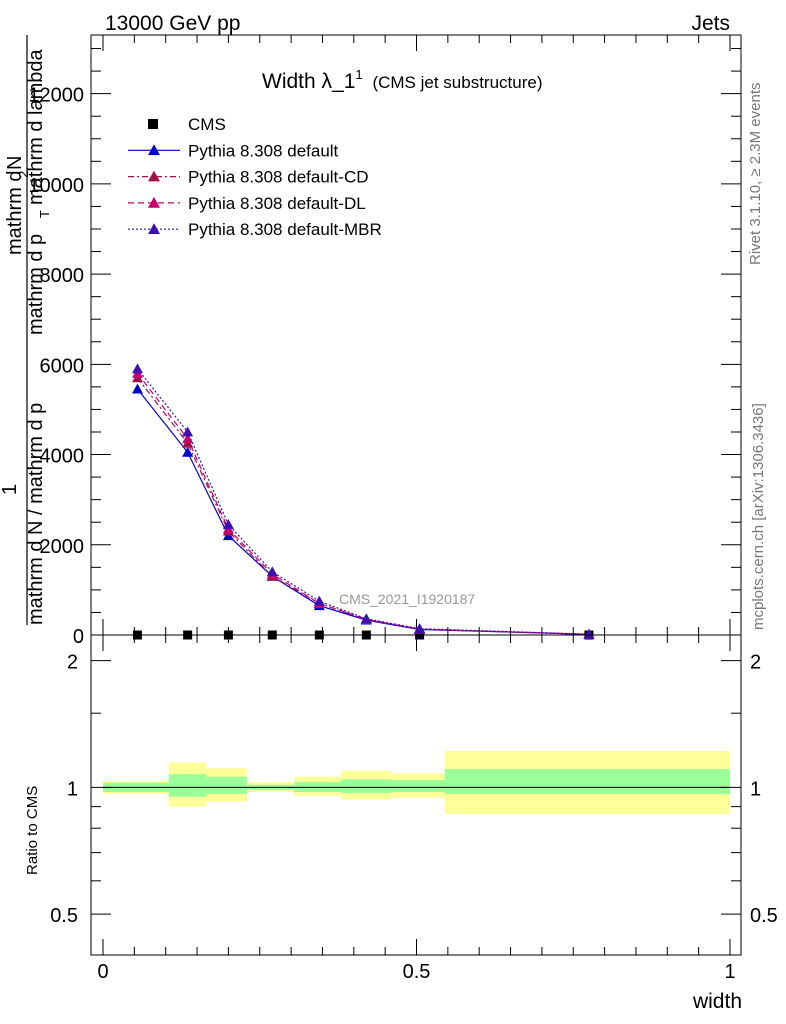  Describe the element at coordinates (755, 789) in the screenshot. I see `ratio-tick-label-right: 1` at that location.